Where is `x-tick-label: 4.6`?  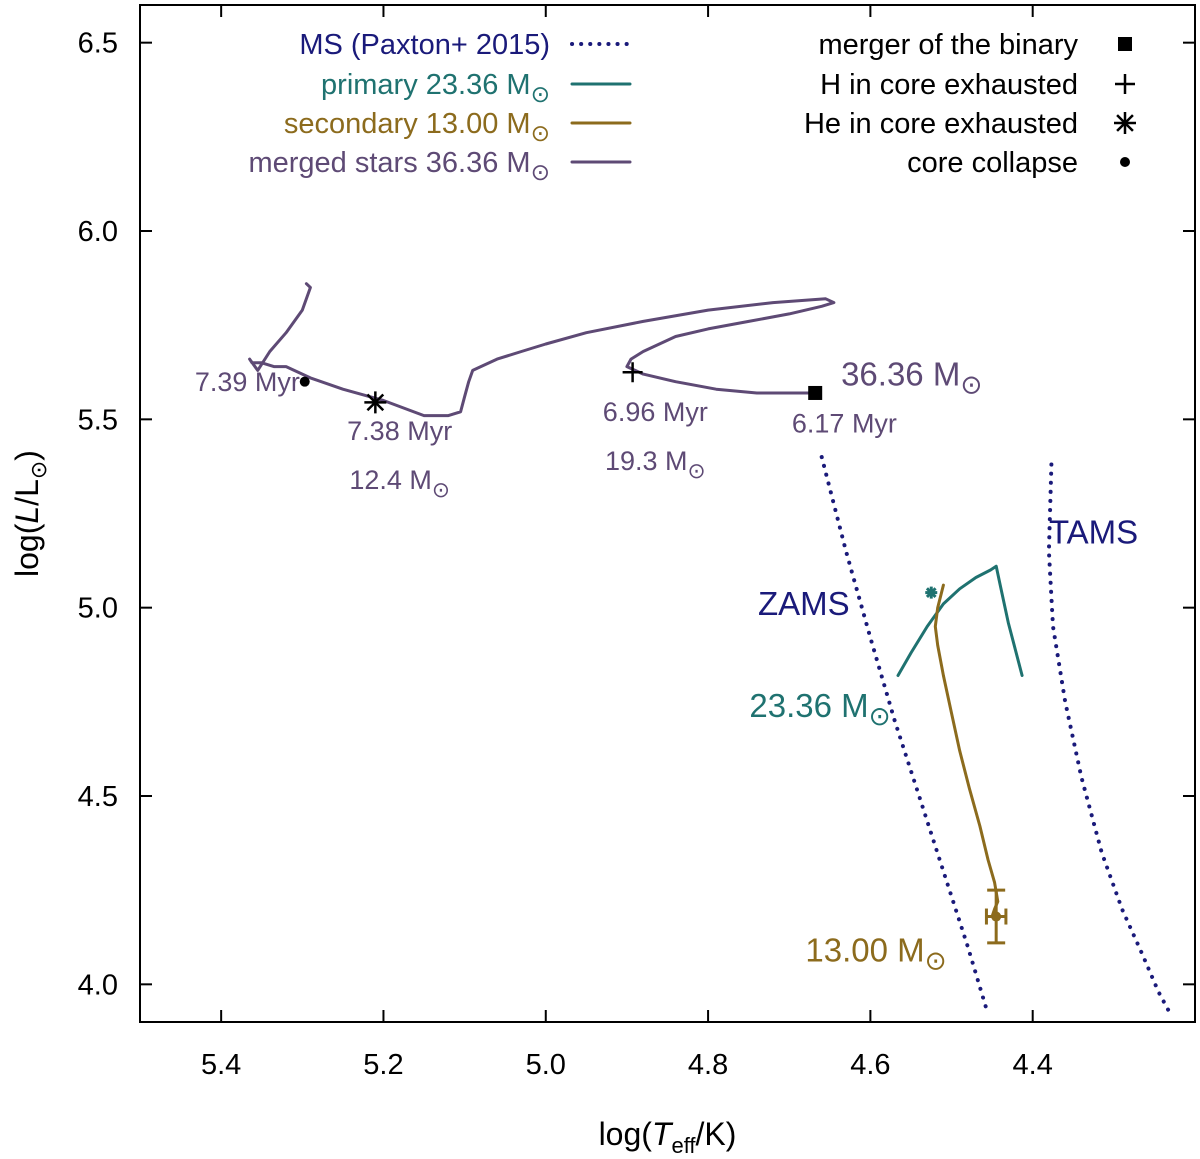
x-tick-label: 4.6 is located at coordinates (870, 1065).